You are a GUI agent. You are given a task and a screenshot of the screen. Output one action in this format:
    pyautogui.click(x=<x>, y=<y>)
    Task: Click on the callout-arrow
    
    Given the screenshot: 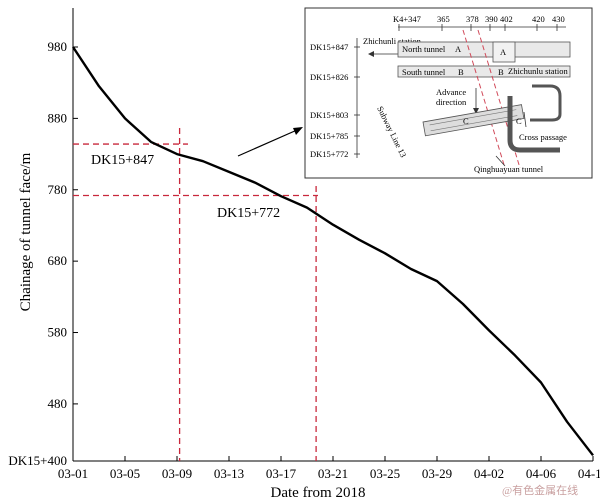 What is the action you would take?
    pyautogui.click(x=267, y=143)
    